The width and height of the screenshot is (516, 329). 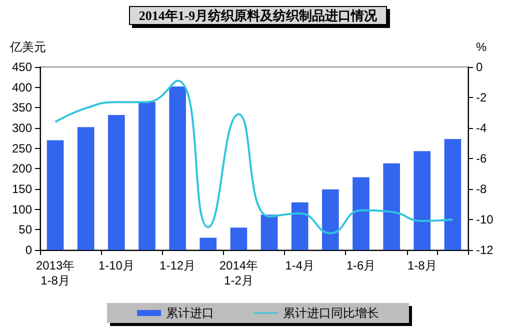 What do you see at coordinates (190, 313) in the screenshot?
I see `legend-label: 累计进口` at bounding box center [190, 313].